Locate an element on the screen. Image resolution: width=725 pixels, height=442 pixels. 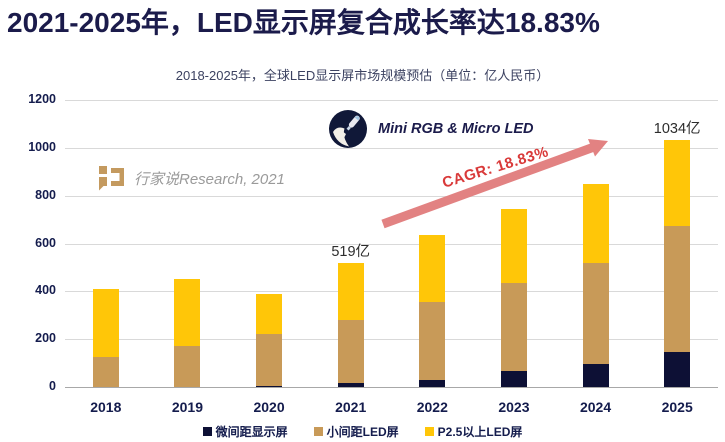
y-tick-label: 400 is located at coordinates (45, 290).